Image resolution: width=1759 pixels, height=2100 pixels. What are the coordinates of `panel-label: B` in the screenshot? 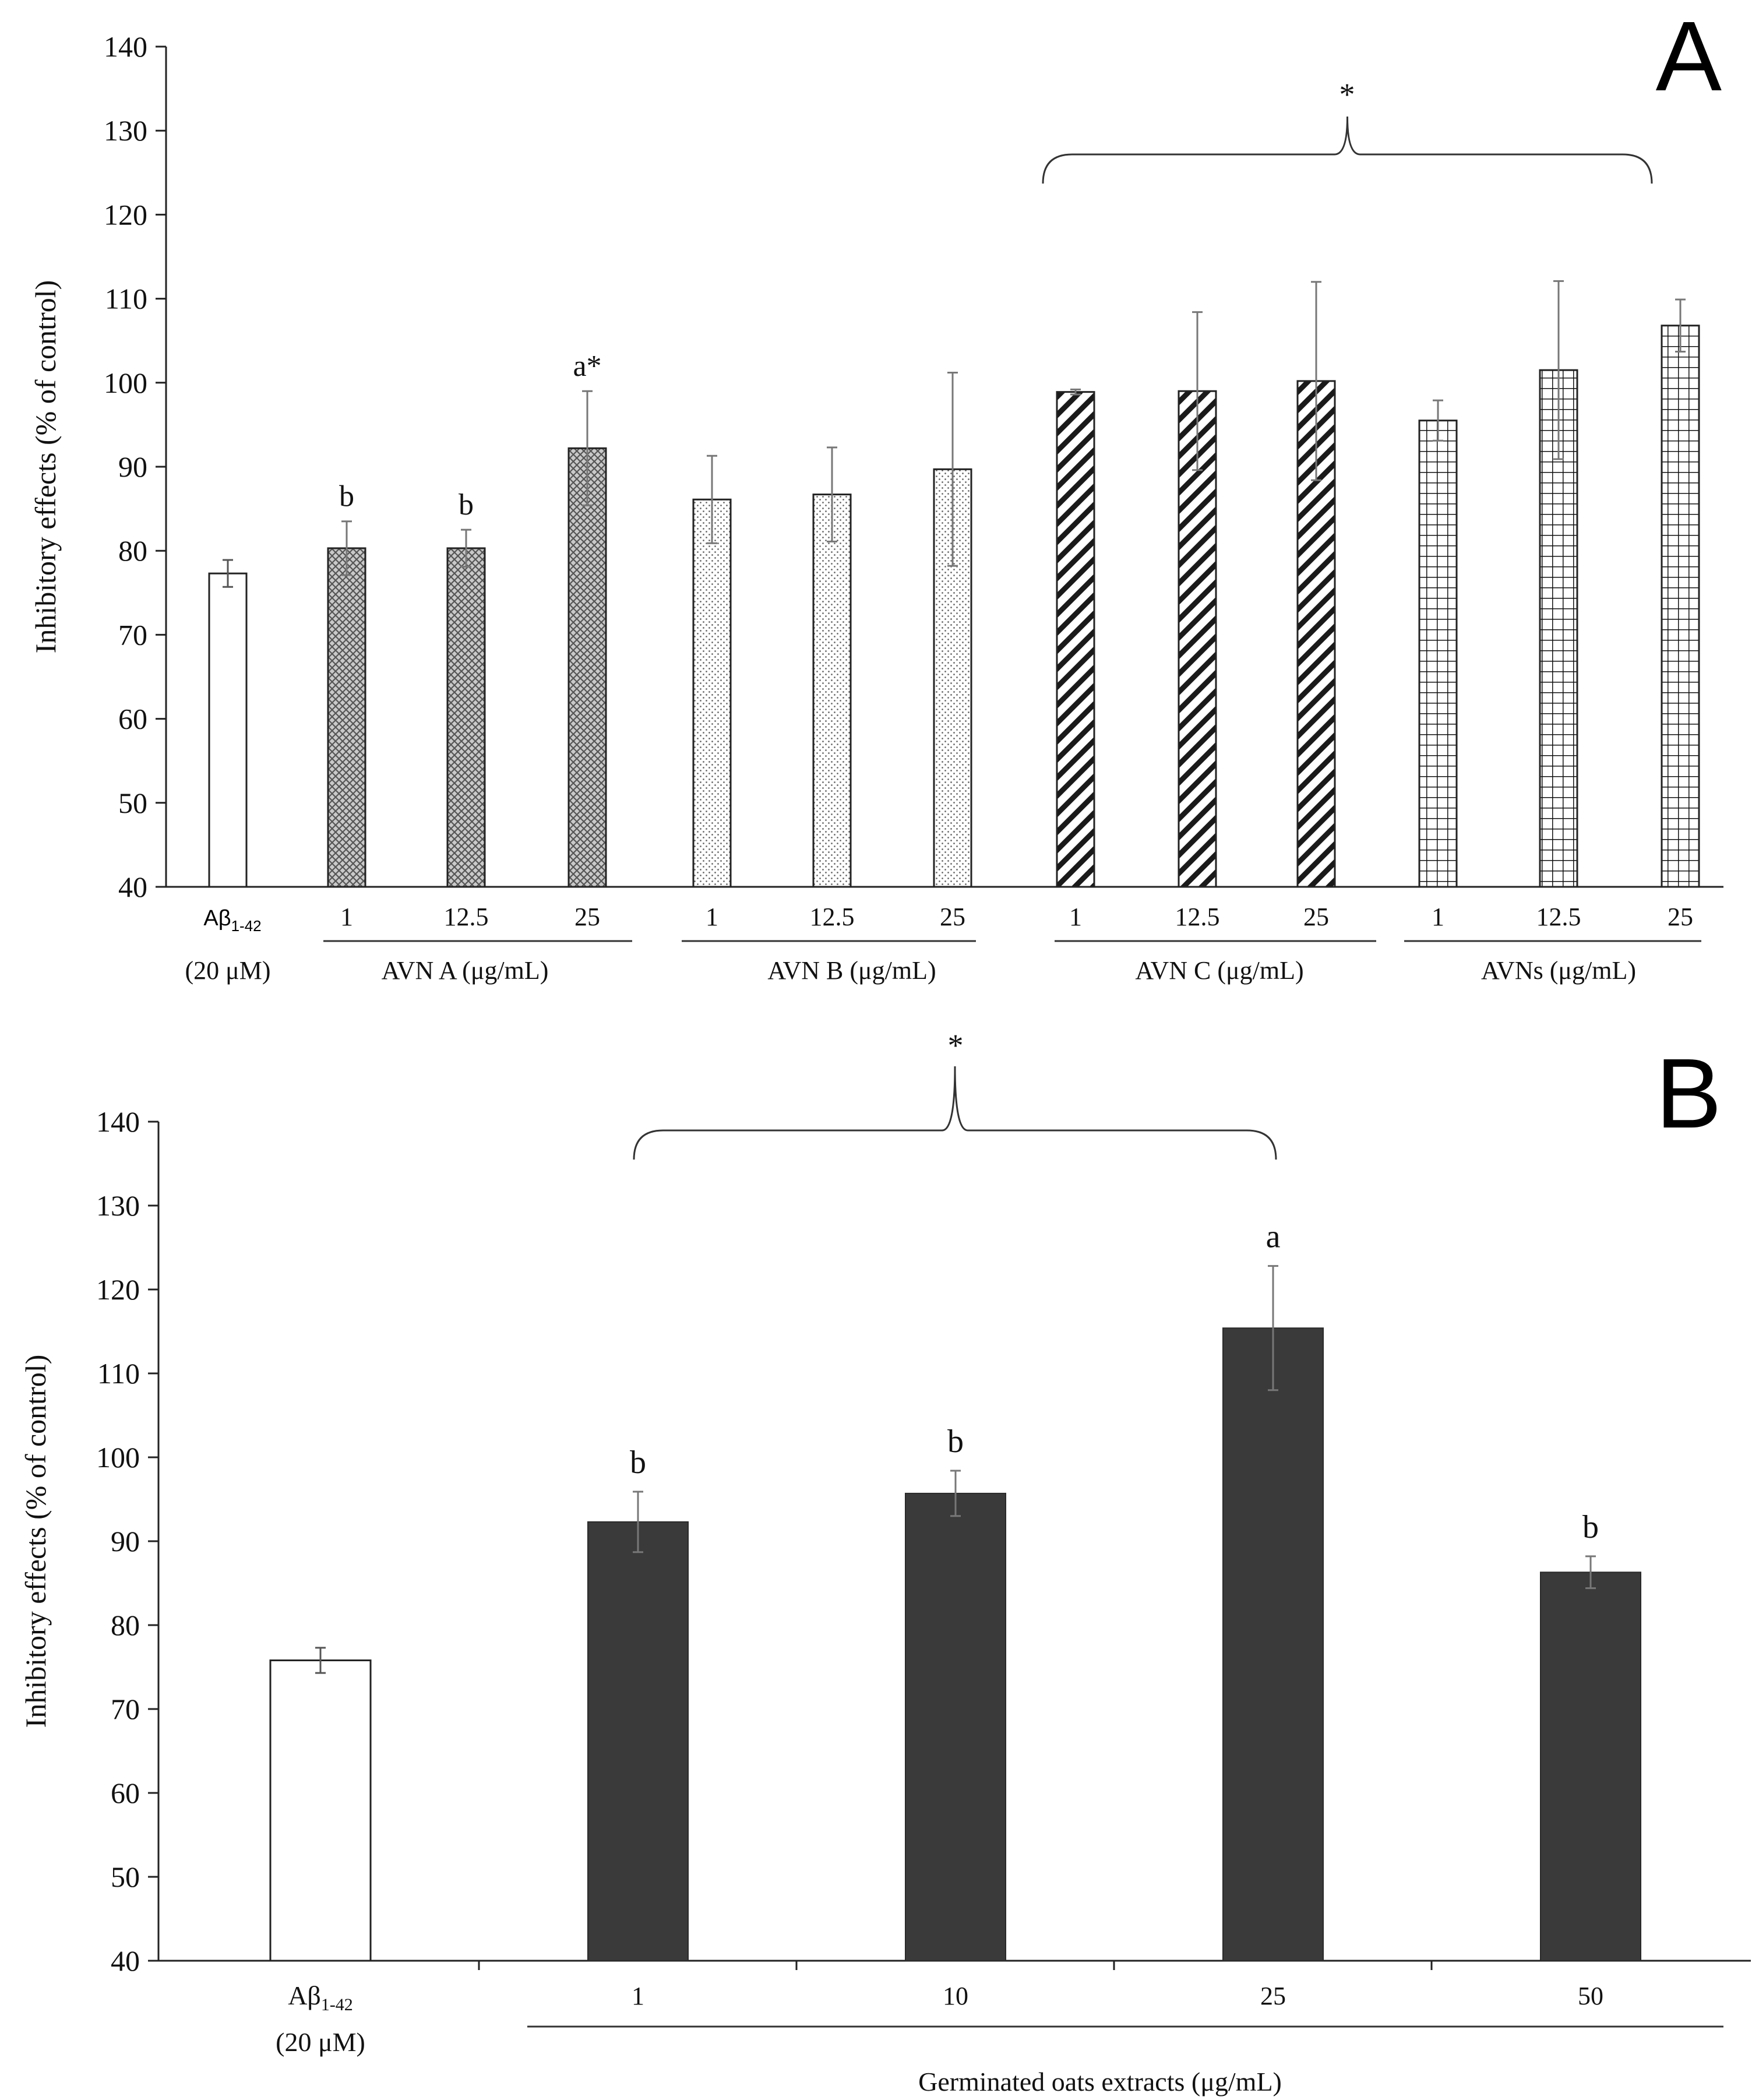 It's located at (1689, 1093).